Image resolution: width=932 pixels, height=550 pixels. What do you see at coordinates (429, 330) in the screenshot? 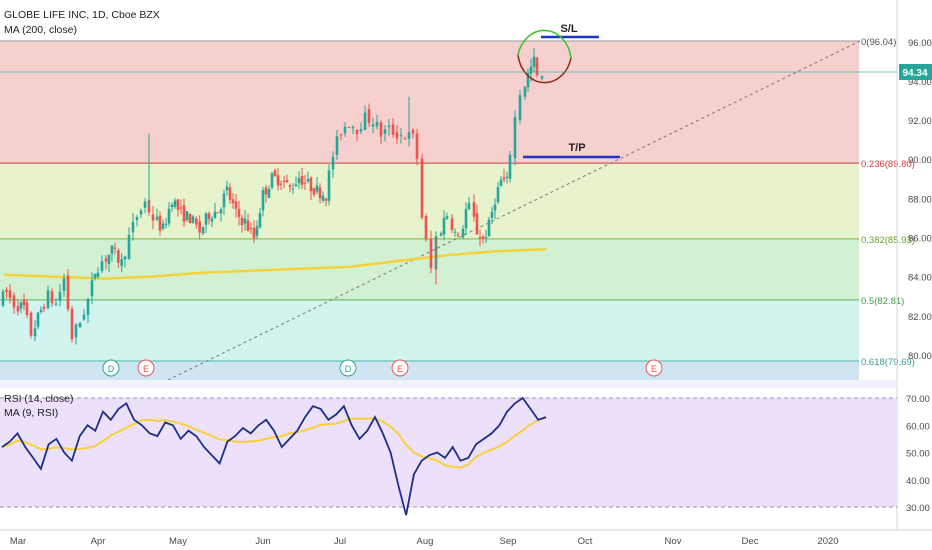
I see `fib-zone` at bounding box center [429, 330].